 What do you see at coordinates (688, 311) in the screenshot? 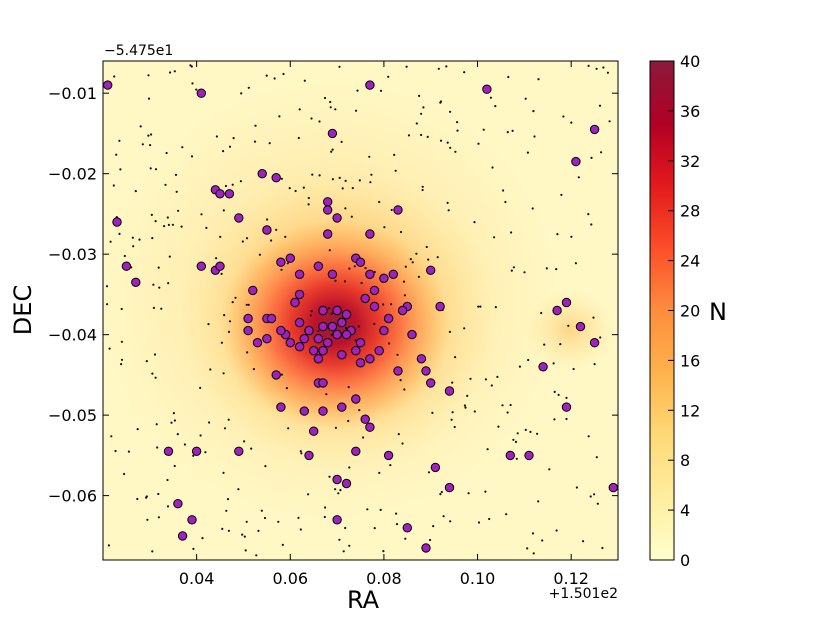
I see `colorbar: 0 4 8 12 16 20 24 28 32 36 40 N` at bounding box center [688, 311].